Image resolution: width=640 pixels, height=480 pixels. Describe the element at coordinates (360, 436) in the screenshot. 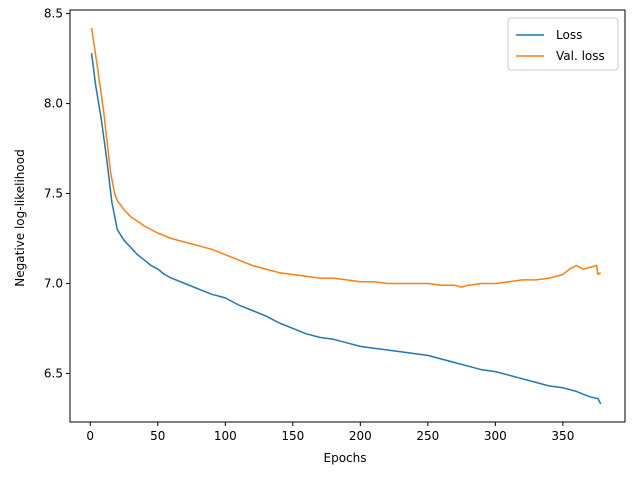

I see `x-tick-label: 200` at that location.